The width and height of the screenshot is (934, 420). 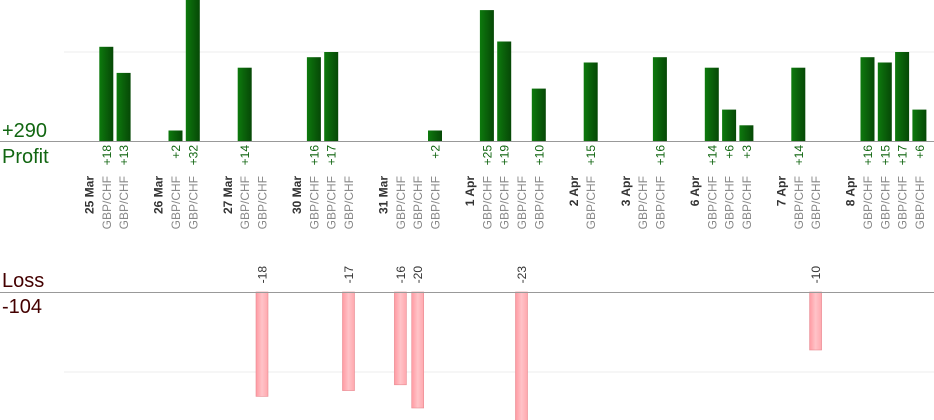 What do you see at coordinates (228, 195) in the screenshot?
I see `date-label: 27 Mar` at bounding box center [228, 195].